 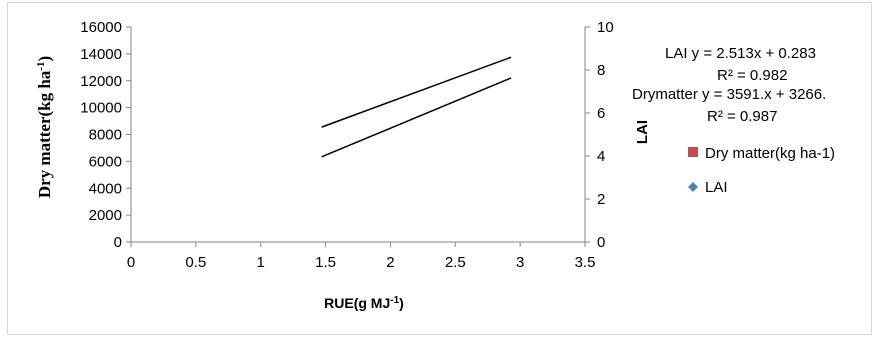 What do you see at coordinates (601, 199) in the screenshot?
I see `y2-tick-label: 2` at bounding box center [601, 199].